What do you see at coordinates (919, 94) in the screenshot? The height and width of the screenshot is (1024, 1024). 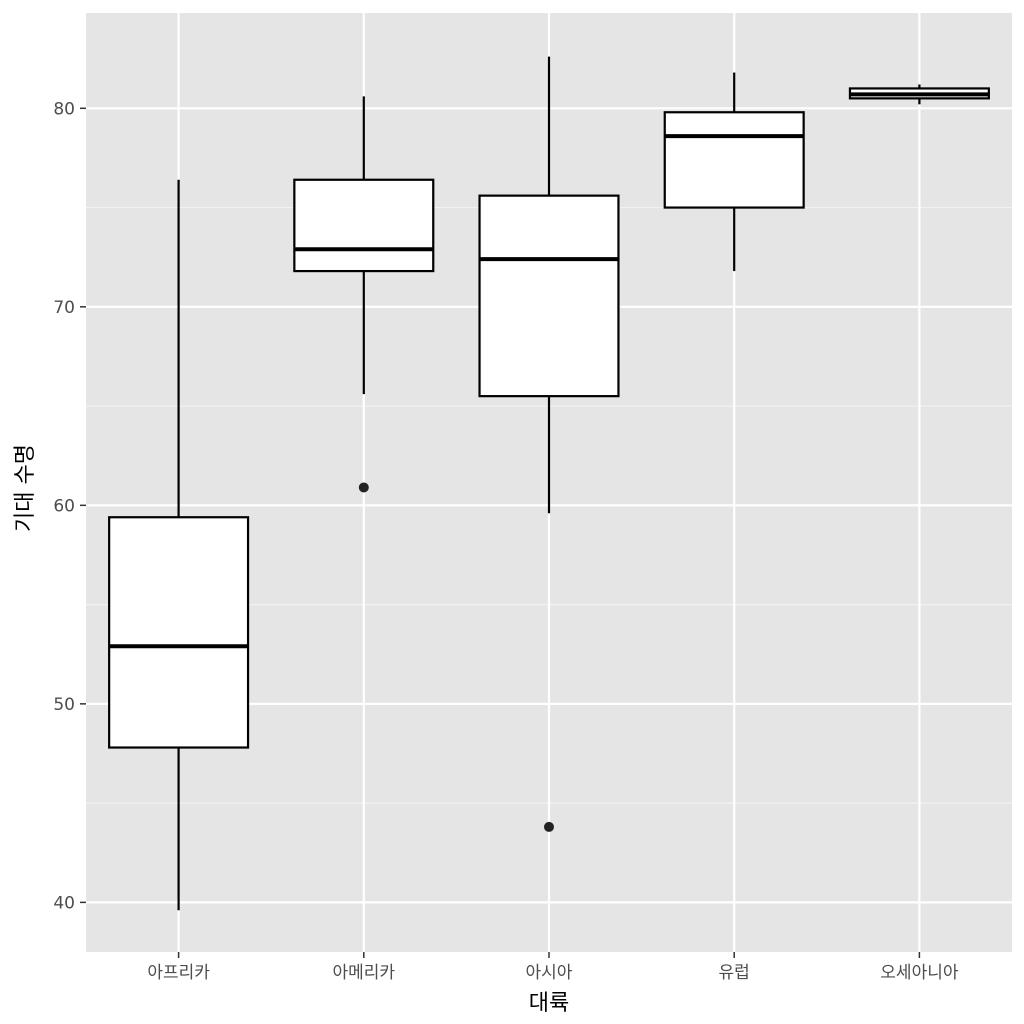 I see `box-오세아니아` at bounding box center [919, 94].